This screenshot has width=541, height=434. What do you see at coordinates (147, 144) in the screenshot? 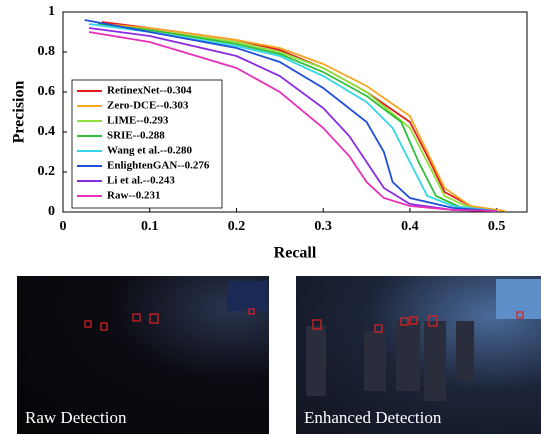
I see `legend-box` at bounding box center [147, 144].